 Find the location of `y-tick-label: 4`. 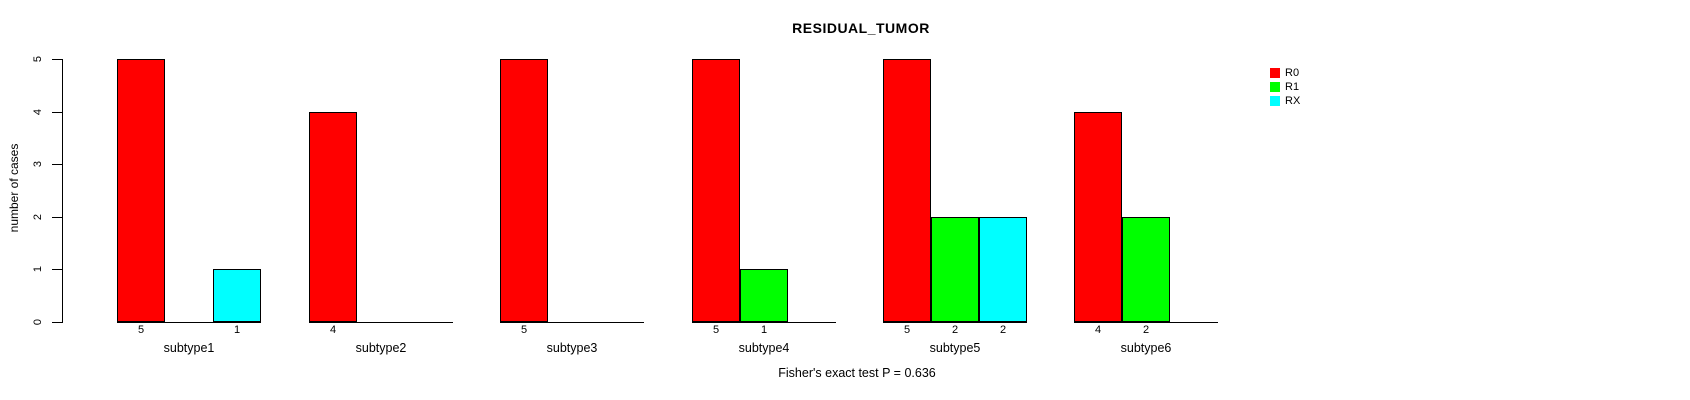

y-tick-label: 4 is located at coordinates (38, 112).